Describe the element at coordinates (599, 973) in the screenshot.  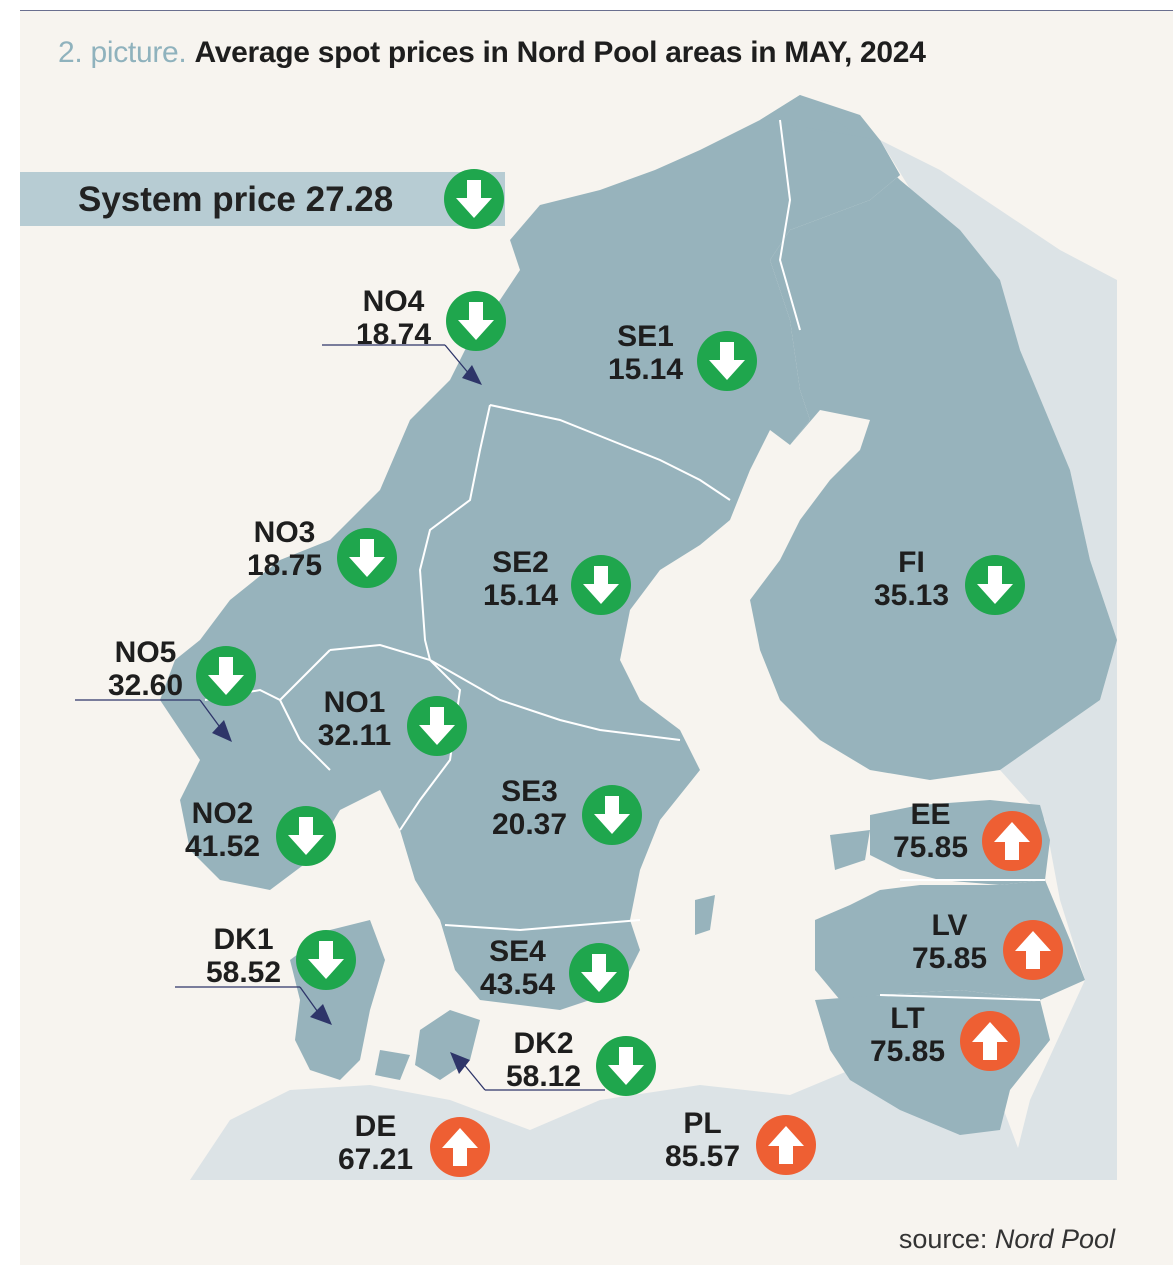
I see `se4-down-arrow-icon` at that location.